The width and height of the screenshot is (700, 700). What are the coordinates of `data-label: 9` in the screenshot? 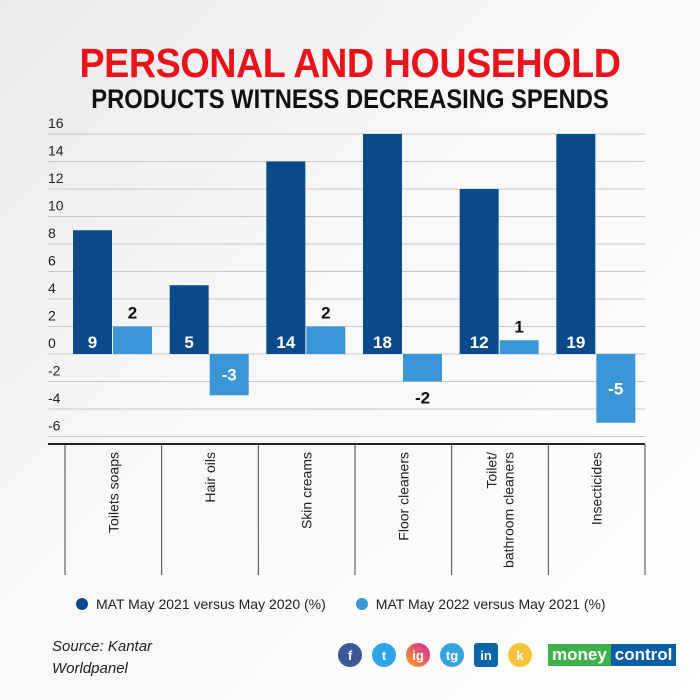 It's located at (92, 342).